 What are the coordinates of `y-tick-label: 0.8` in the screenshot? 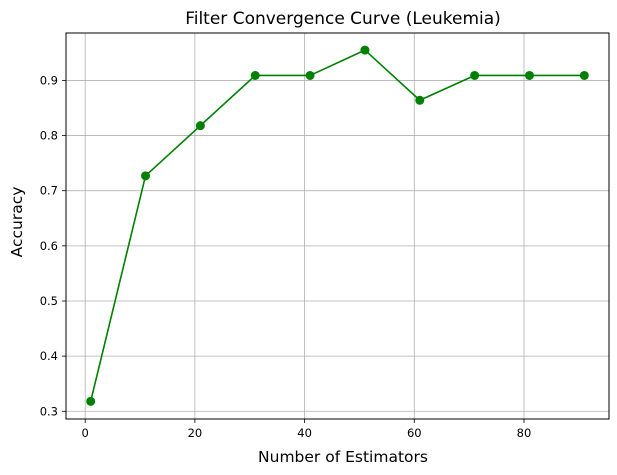 It's located at (49, 136).